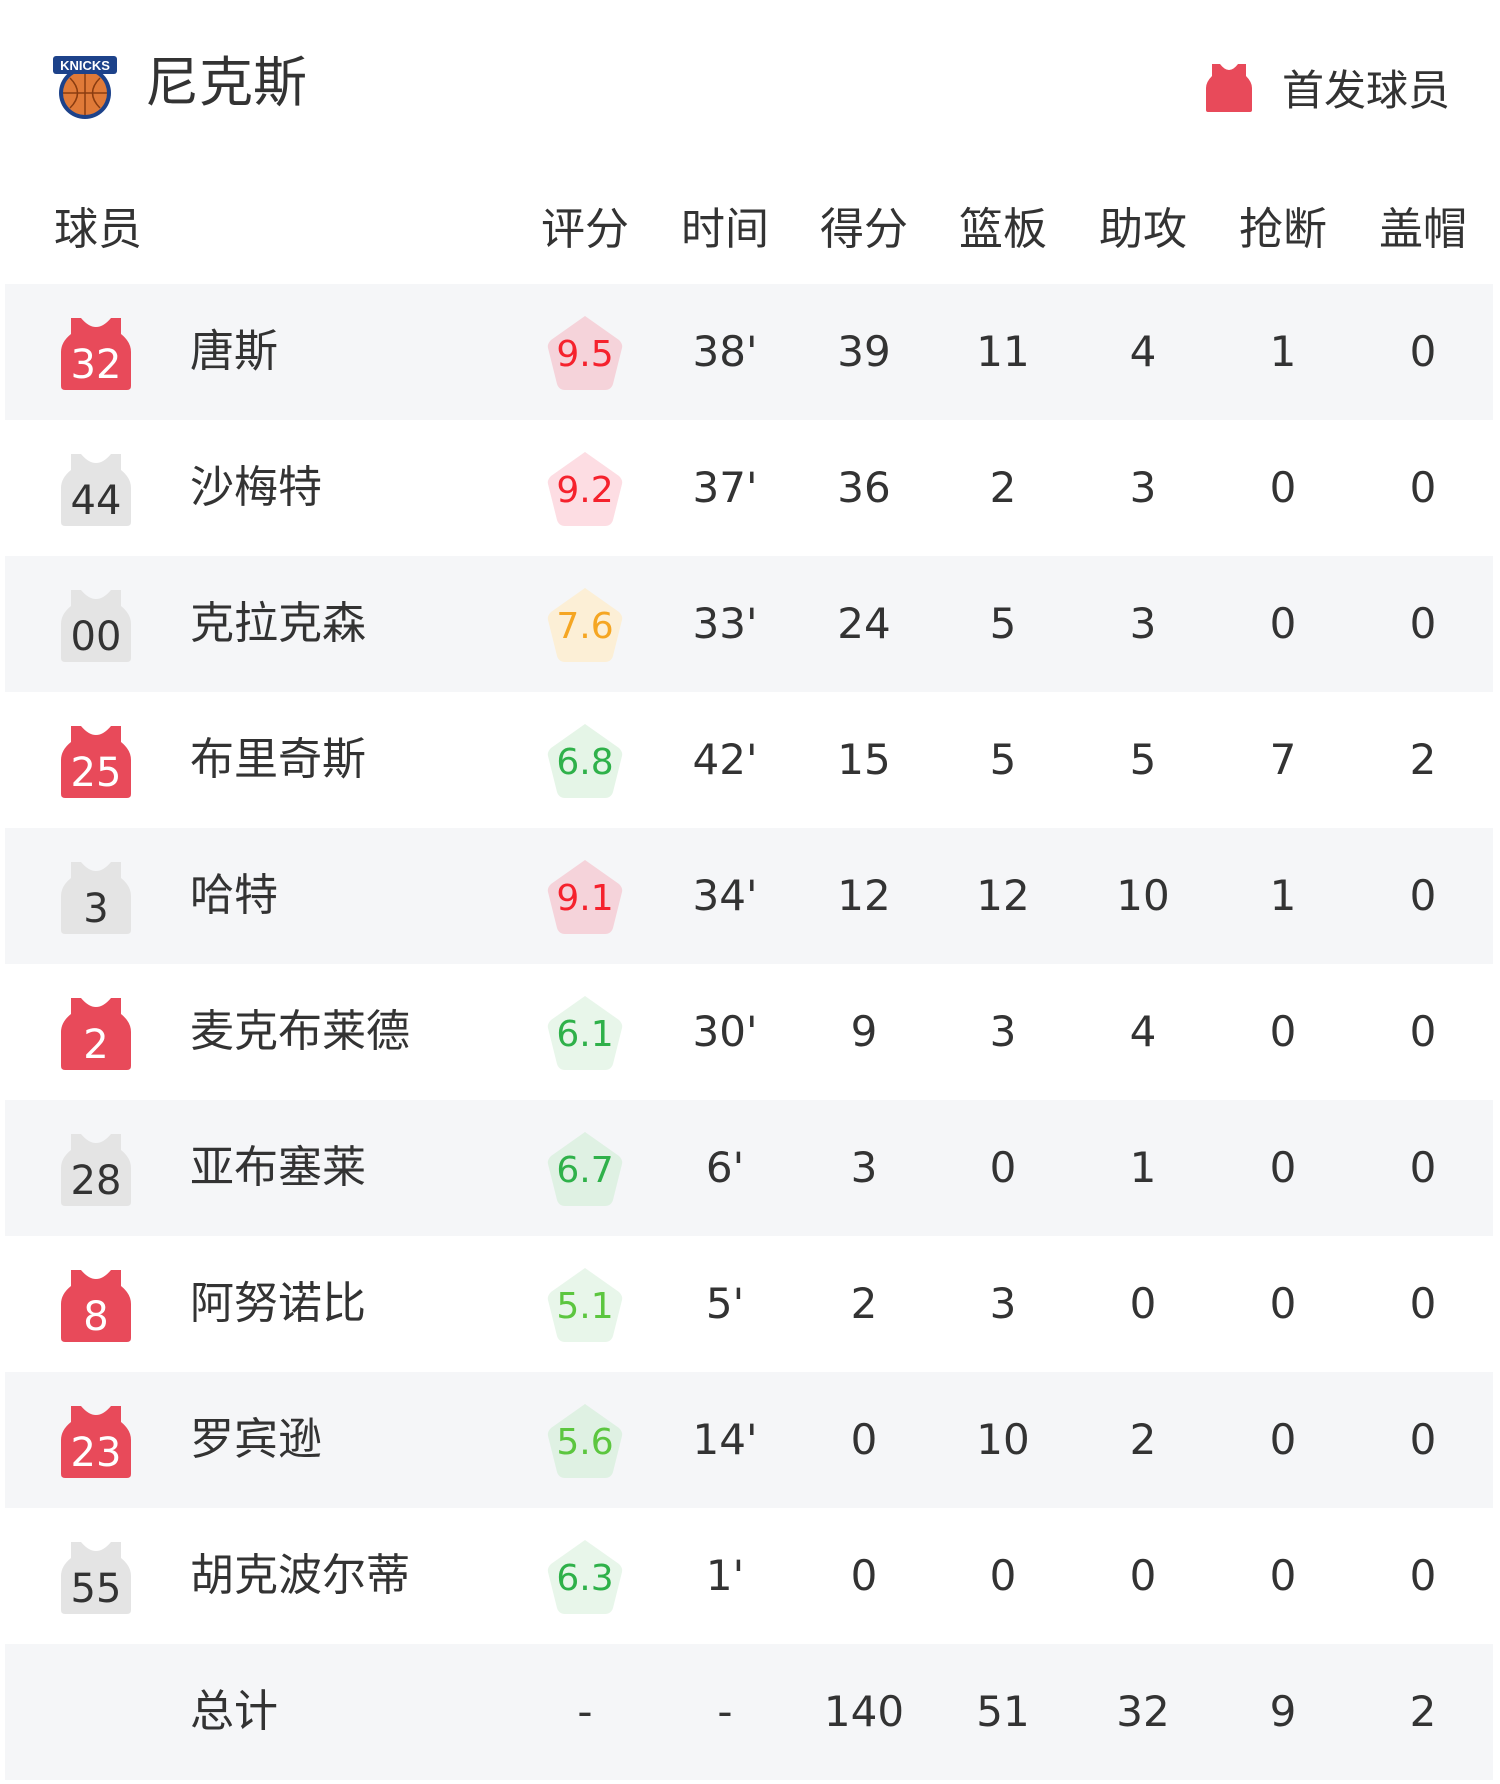 Image resolution: width=1500 pixels, height=1784 pixels. Describe the element at coordinates (96, 1589) in the screenshot. I see `jersey-number: 55` at that location.